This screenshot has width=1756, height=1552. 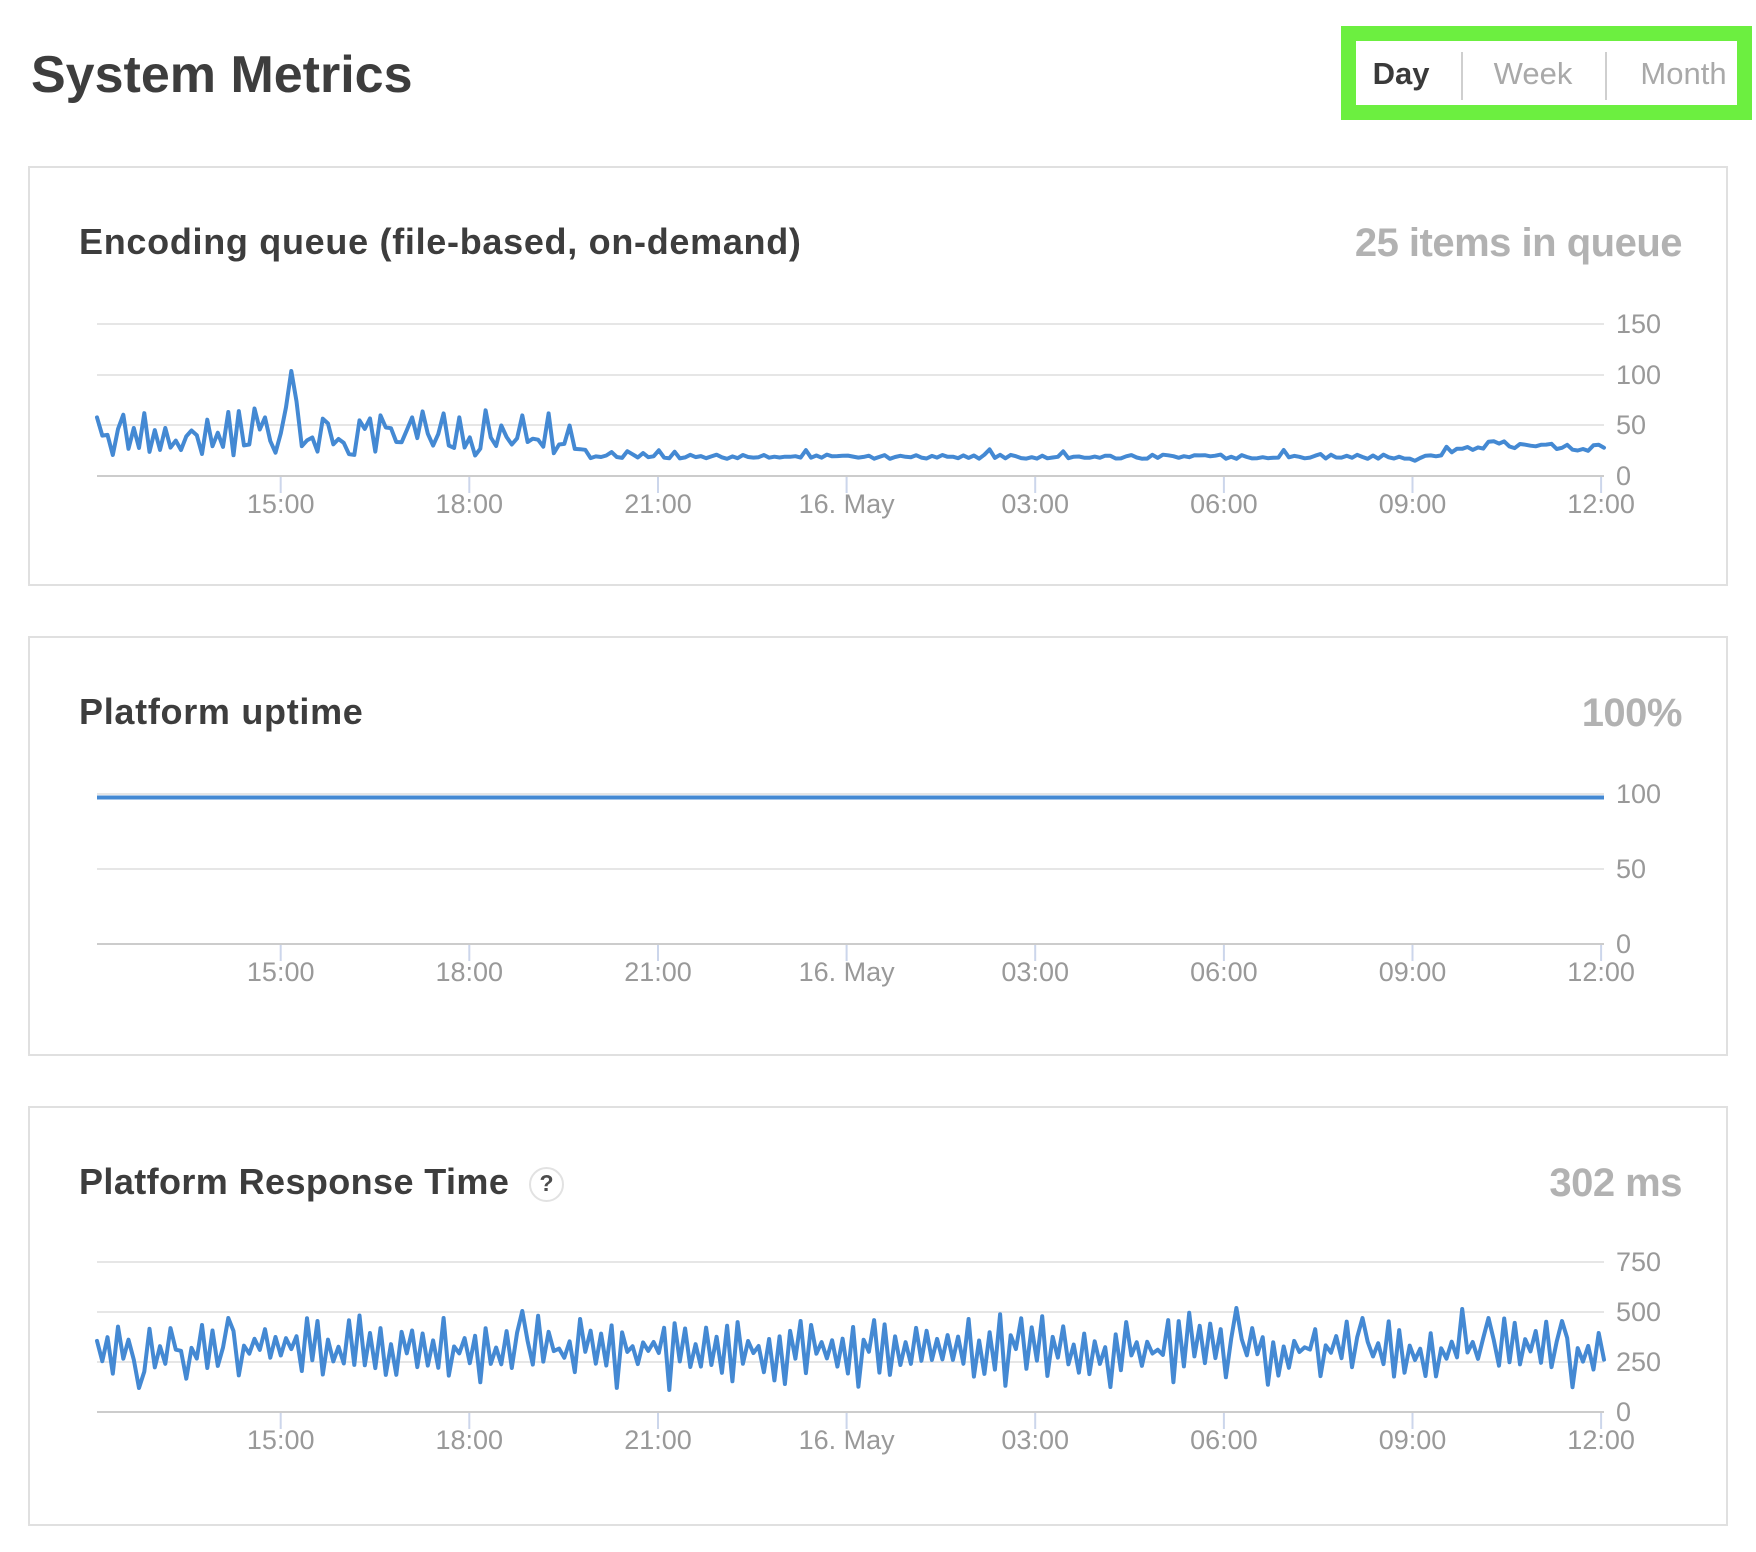 What do you see at coordinates (1638, 1362) in the screenshot?
I see `svg-text: 250` at bounding box center [1638, 1362].